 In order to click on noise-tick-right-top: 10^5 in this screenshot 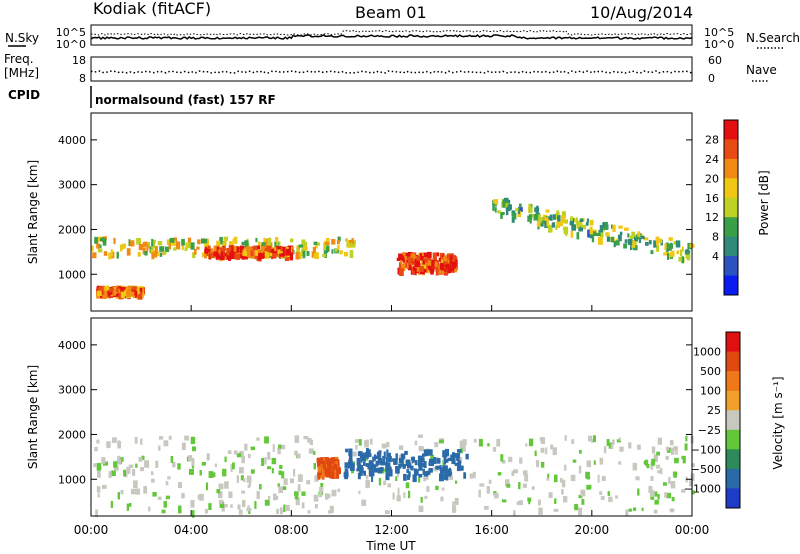, I will do `click(719, 32)`.